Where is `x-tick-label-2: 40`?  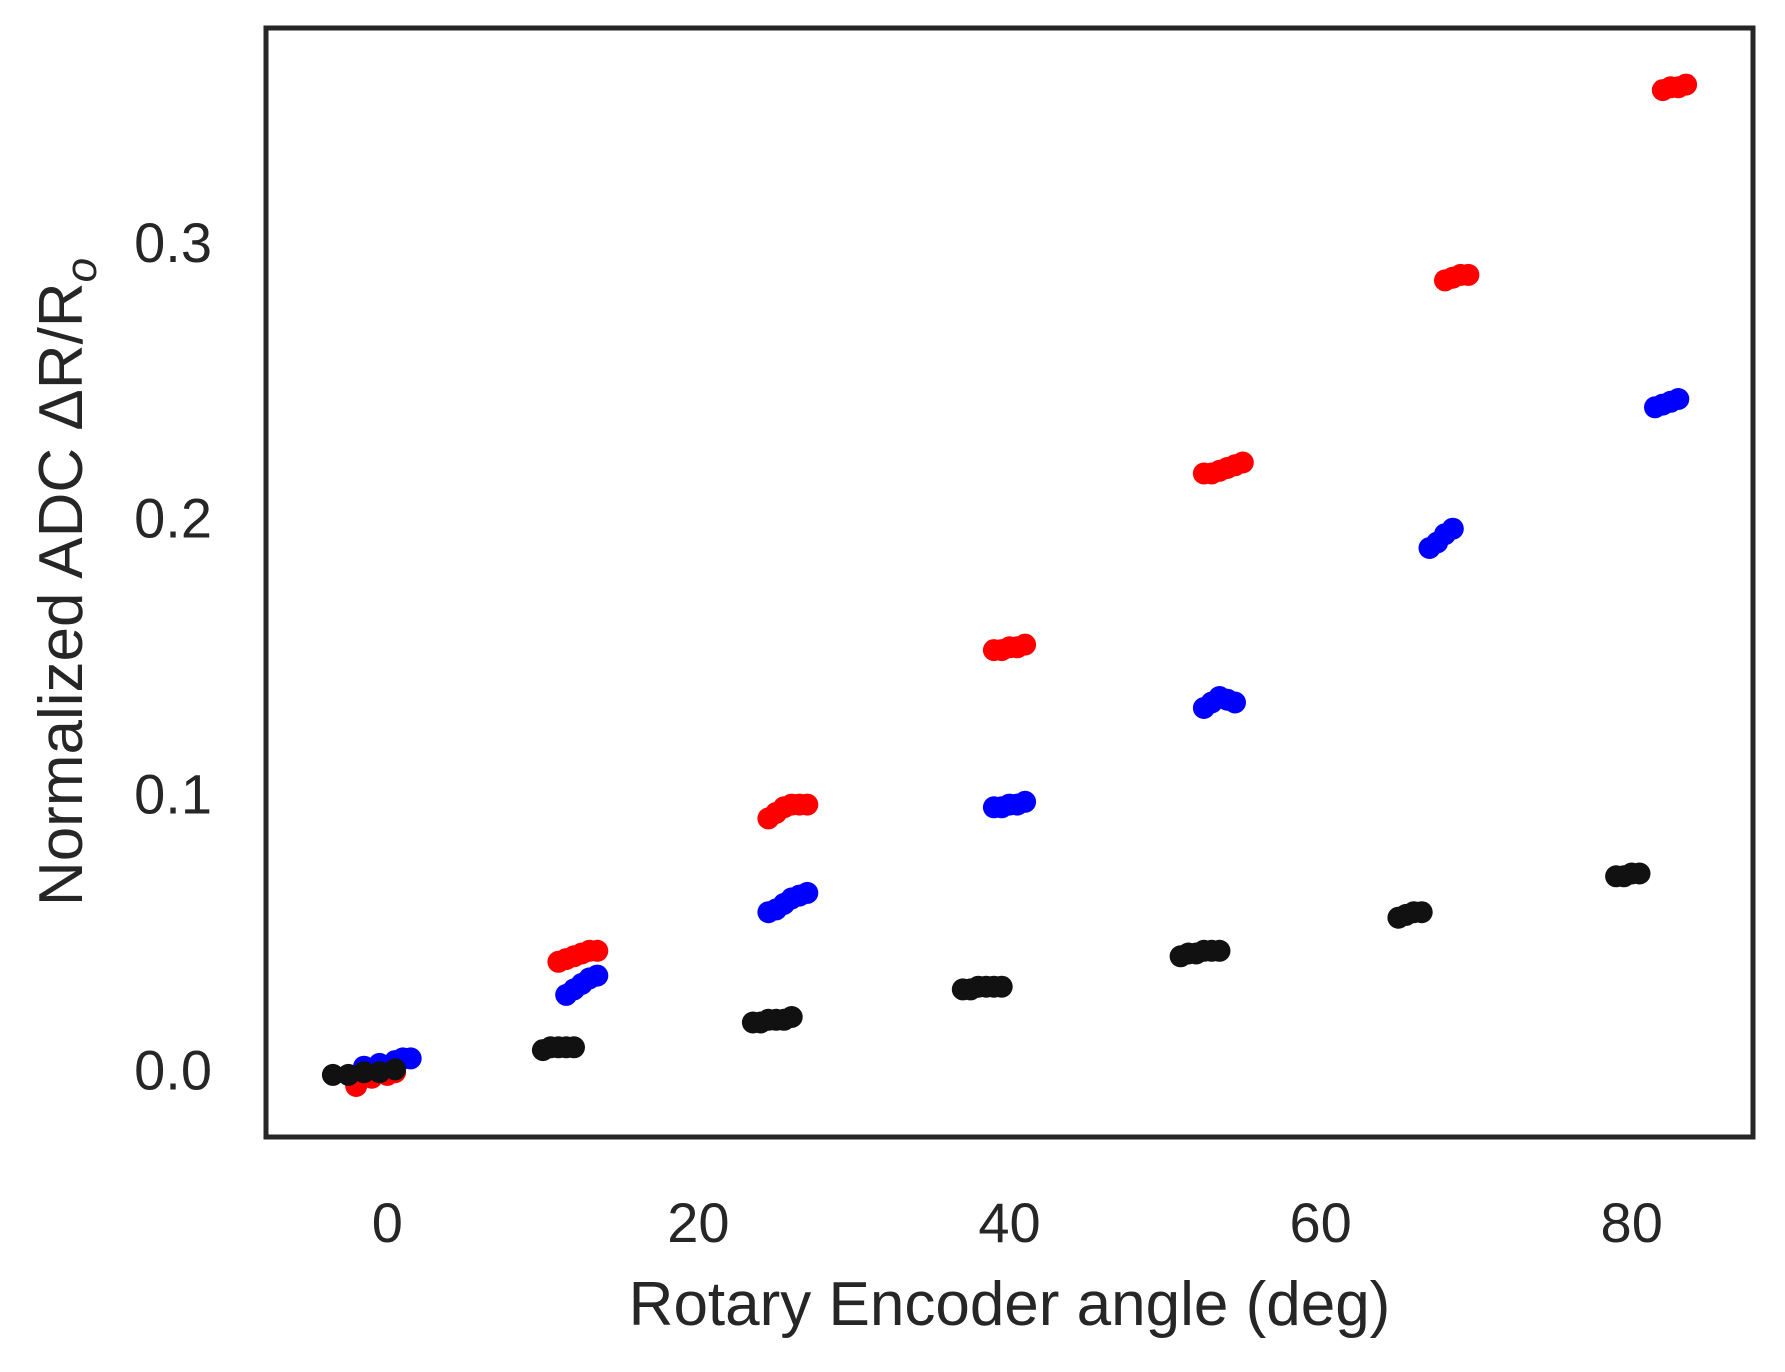
x-tick-label-2: 40 is located at coordinates (1009, 1222).